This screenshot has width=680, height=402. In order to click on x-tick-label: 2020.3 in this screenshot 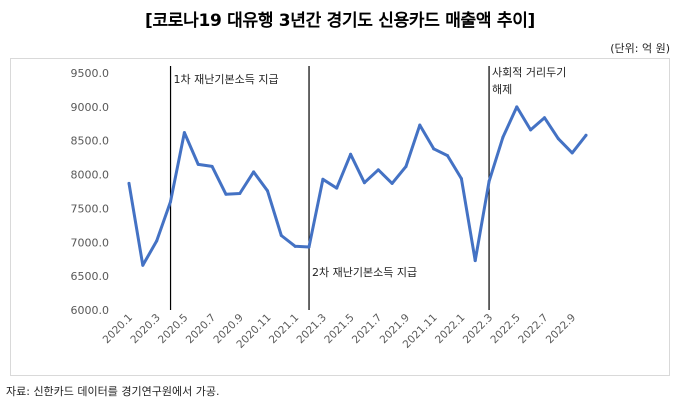, I will do `click(145, 329)`.